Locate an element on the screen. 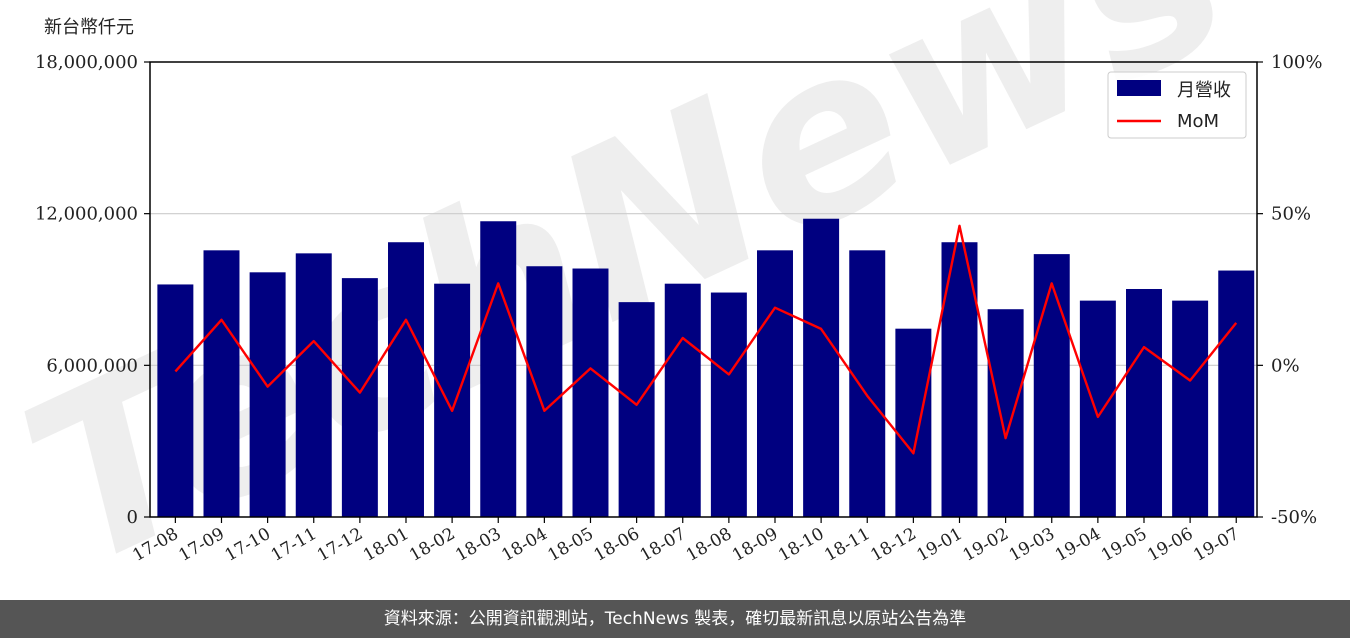 The width and height of the screenshot is (1350, 638). x-tick-label: 18-05 is located at coordinates (571, 545).